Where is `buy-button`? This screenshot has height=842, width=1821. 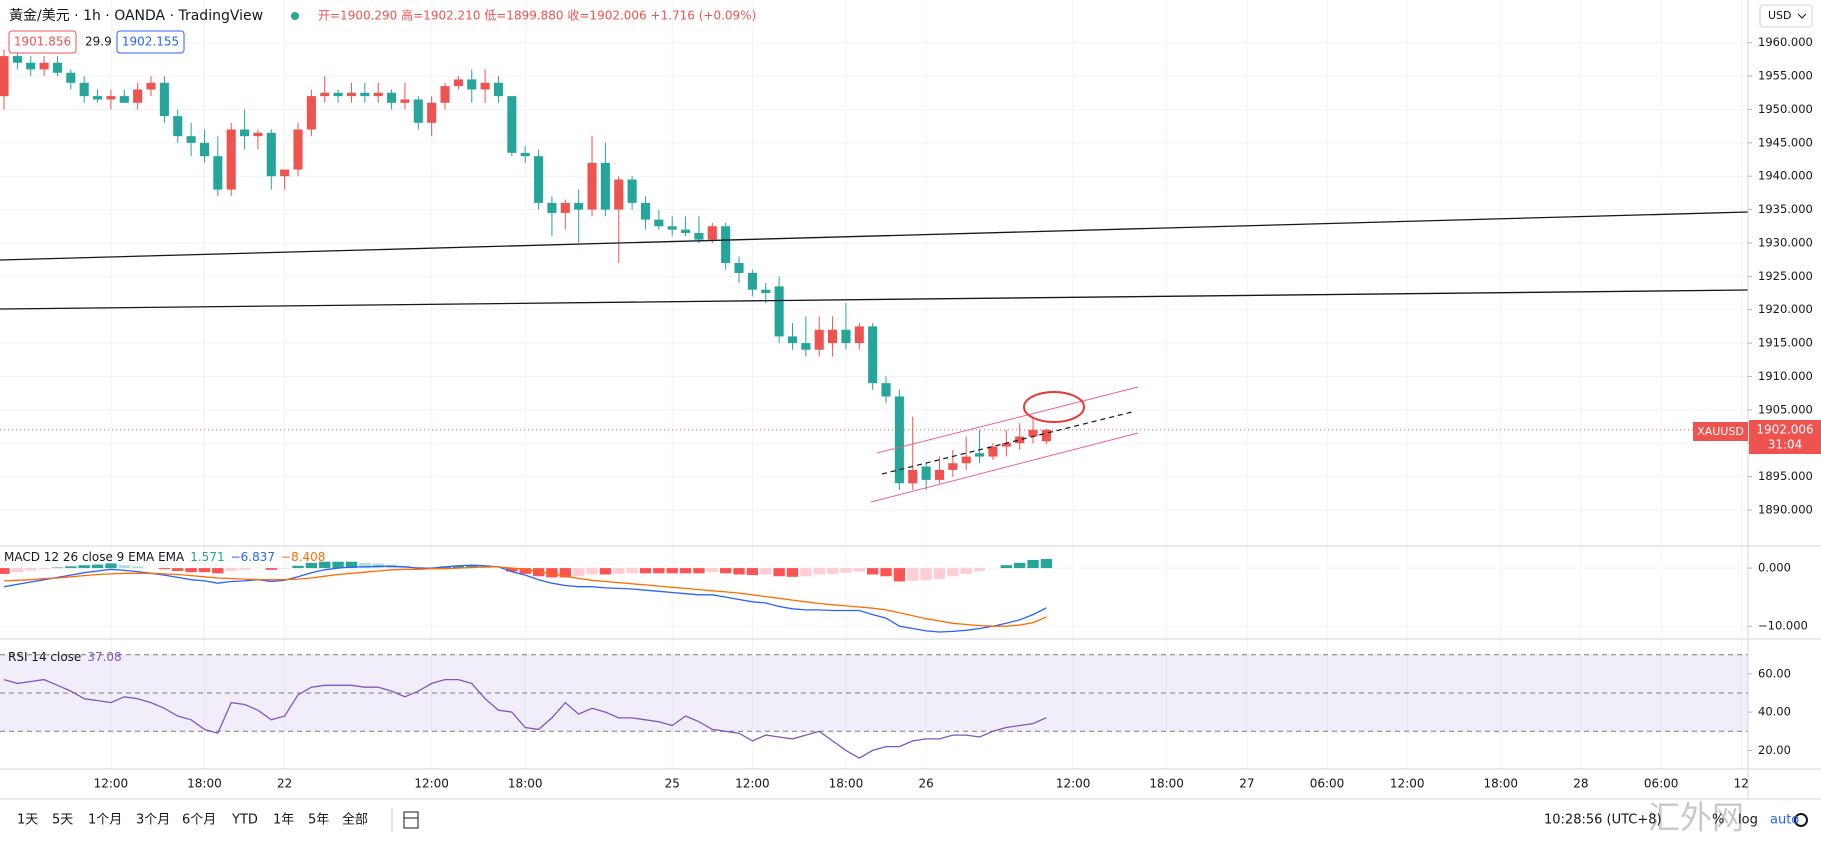
buy-button is located at coordinates (150, 42).